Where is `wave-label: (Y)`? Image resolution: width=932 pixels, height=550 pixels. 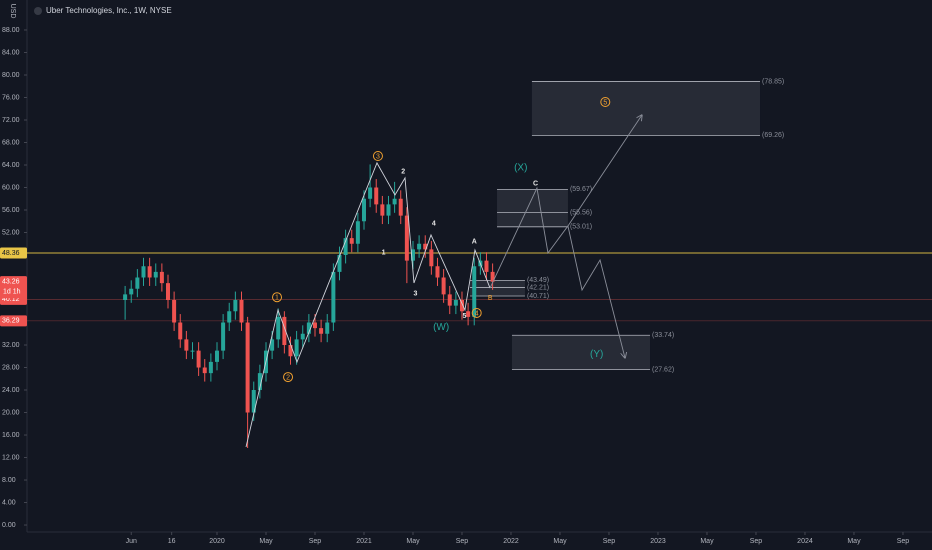
wave-label: (Y) is located at coordinates (596, 354).